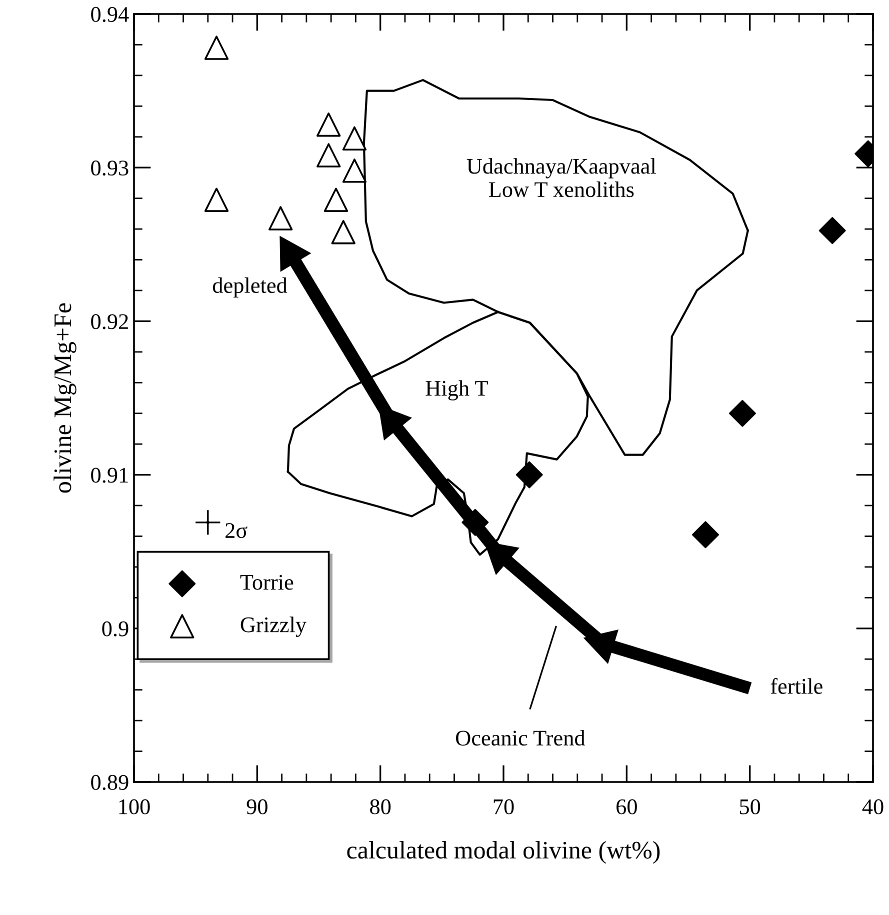 This screenshot has height=915, width=889. What do you see at coordinates (380, 806) in the screenshot?
I see `x-tick-label: 80` at bounding box center [380, 806].